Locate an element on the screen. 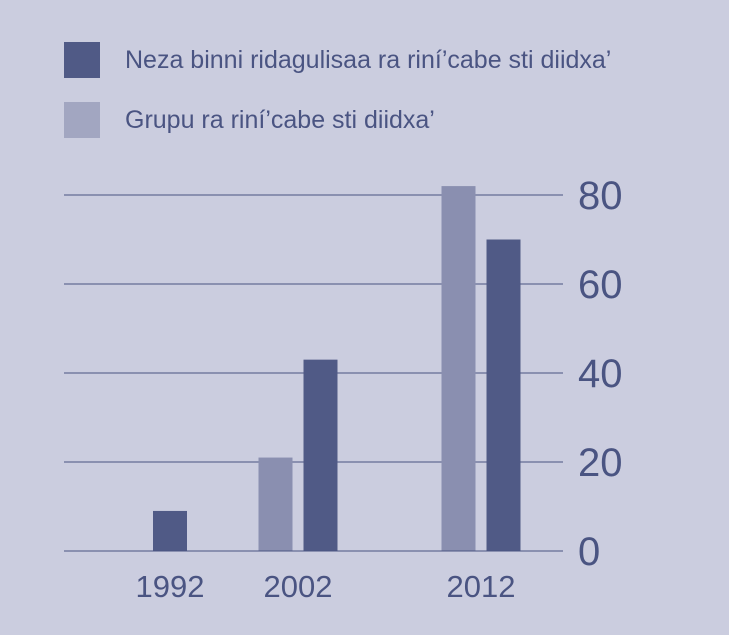 This screenshot has height=635, width=729. x-tick-label-1992: 1992 is located at coordinates (170, 586).